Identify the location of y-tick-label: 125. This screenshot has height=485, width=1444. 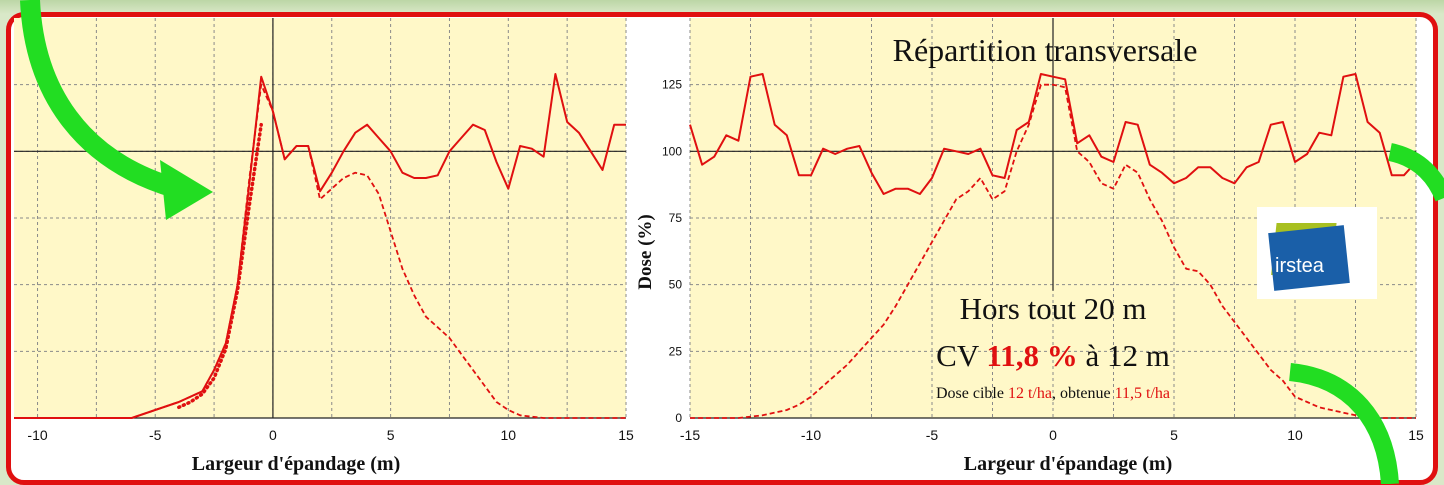
(672, 85).